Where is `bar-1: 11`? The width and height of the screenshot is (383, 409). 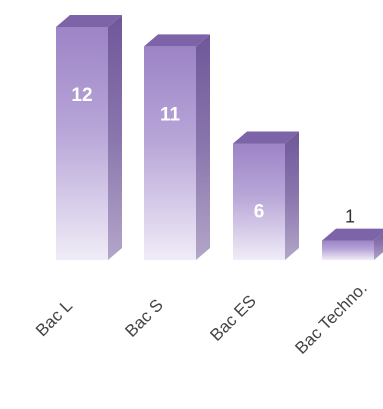 bar-1: 11 is located at coordinates (177, 147).